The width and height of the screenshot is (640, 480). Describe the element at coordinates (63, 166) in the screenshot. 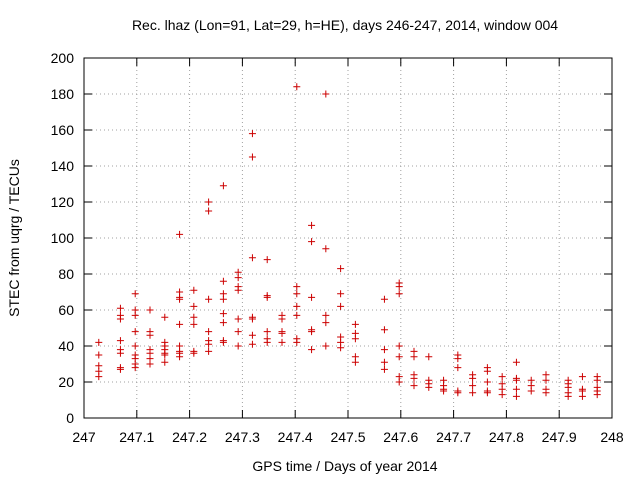

I see `y-tick-label: 140` at that location.